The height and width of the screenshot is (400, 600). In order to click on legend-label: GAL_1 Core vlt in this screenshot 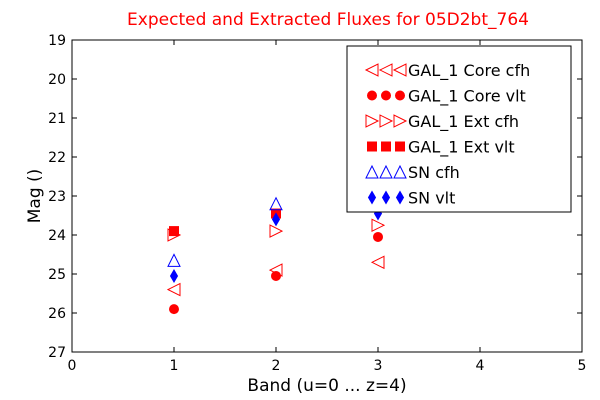, I will do `click(467, 97)`.